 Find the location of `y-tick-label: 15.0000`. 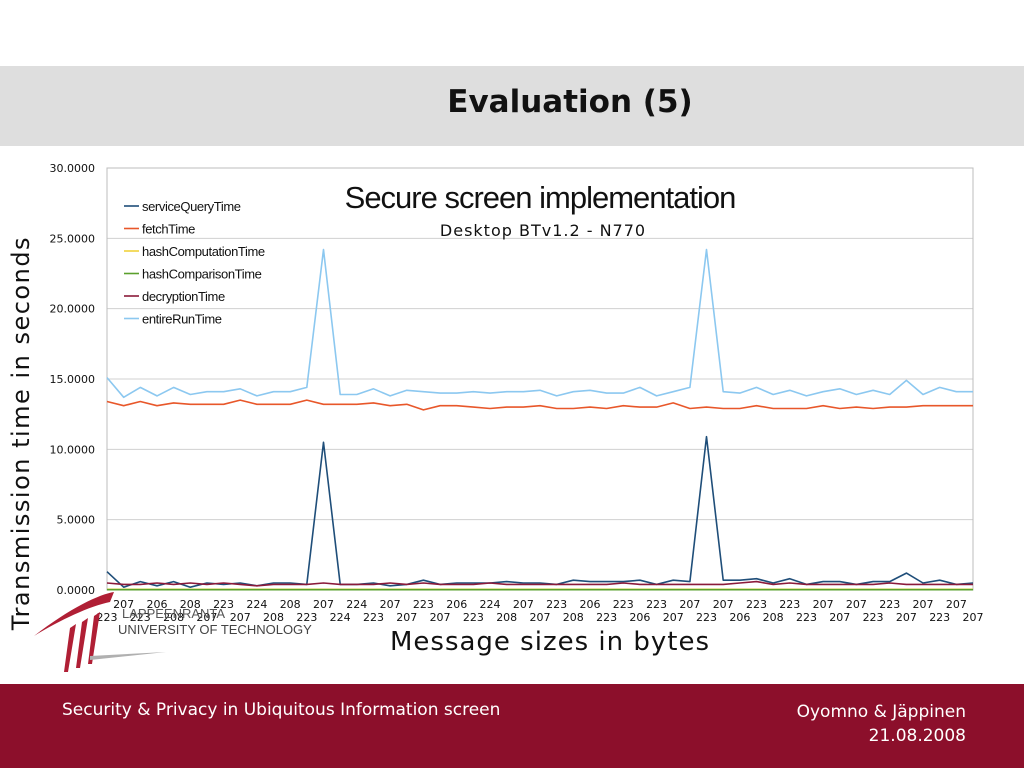

y-tick-label: 15.0000 is located at coordinates (73, 379).